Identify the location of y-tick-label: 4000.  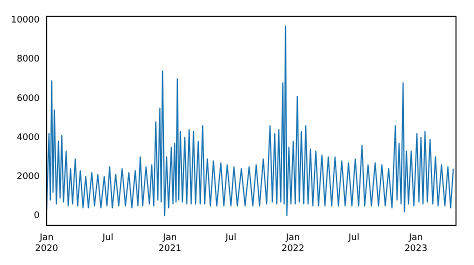
(28, 137).